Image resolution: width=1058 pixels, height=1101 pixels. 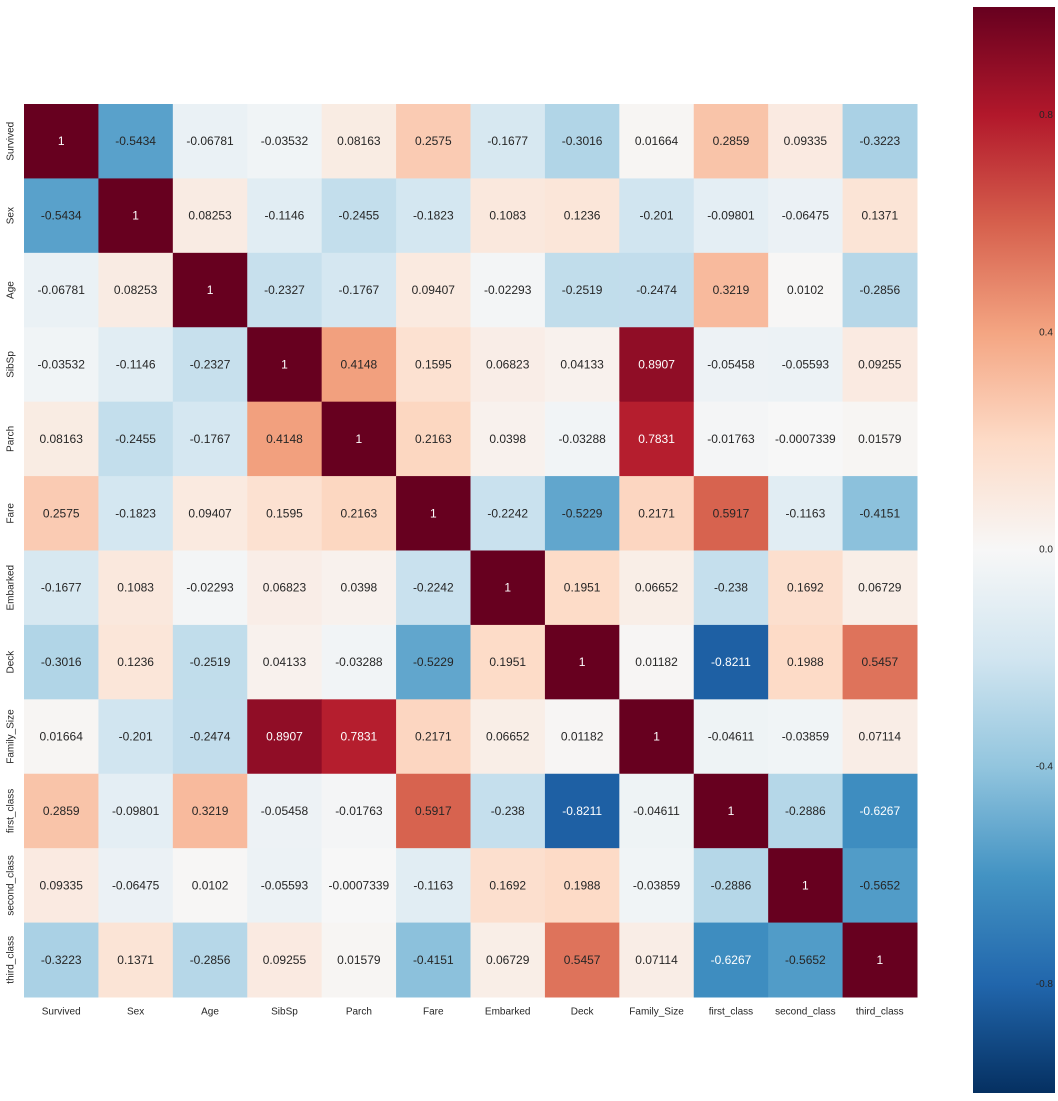 I want to click on heatmap-cell-label: -0.238, so click(x=731, y=588).